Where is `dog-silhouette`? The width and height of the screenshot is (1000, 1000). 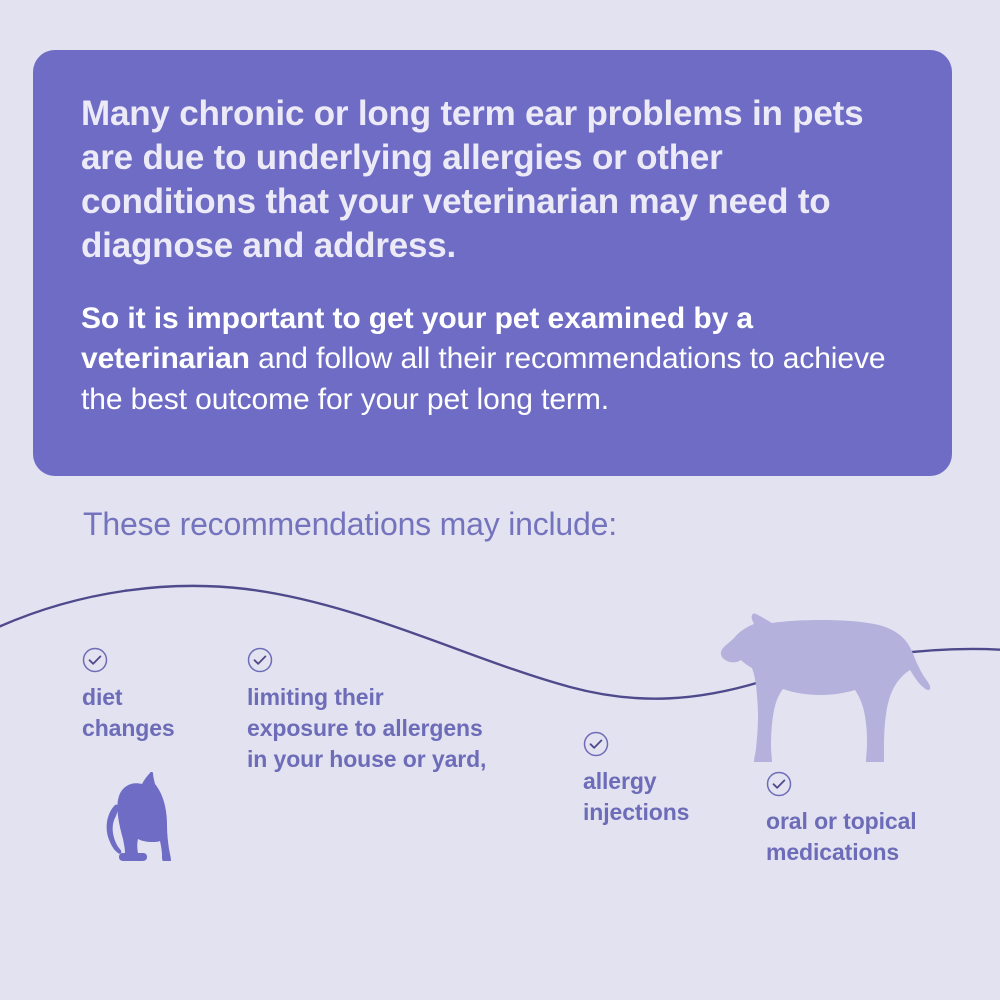
dog-silhouette is located at coordinates (825, 687).